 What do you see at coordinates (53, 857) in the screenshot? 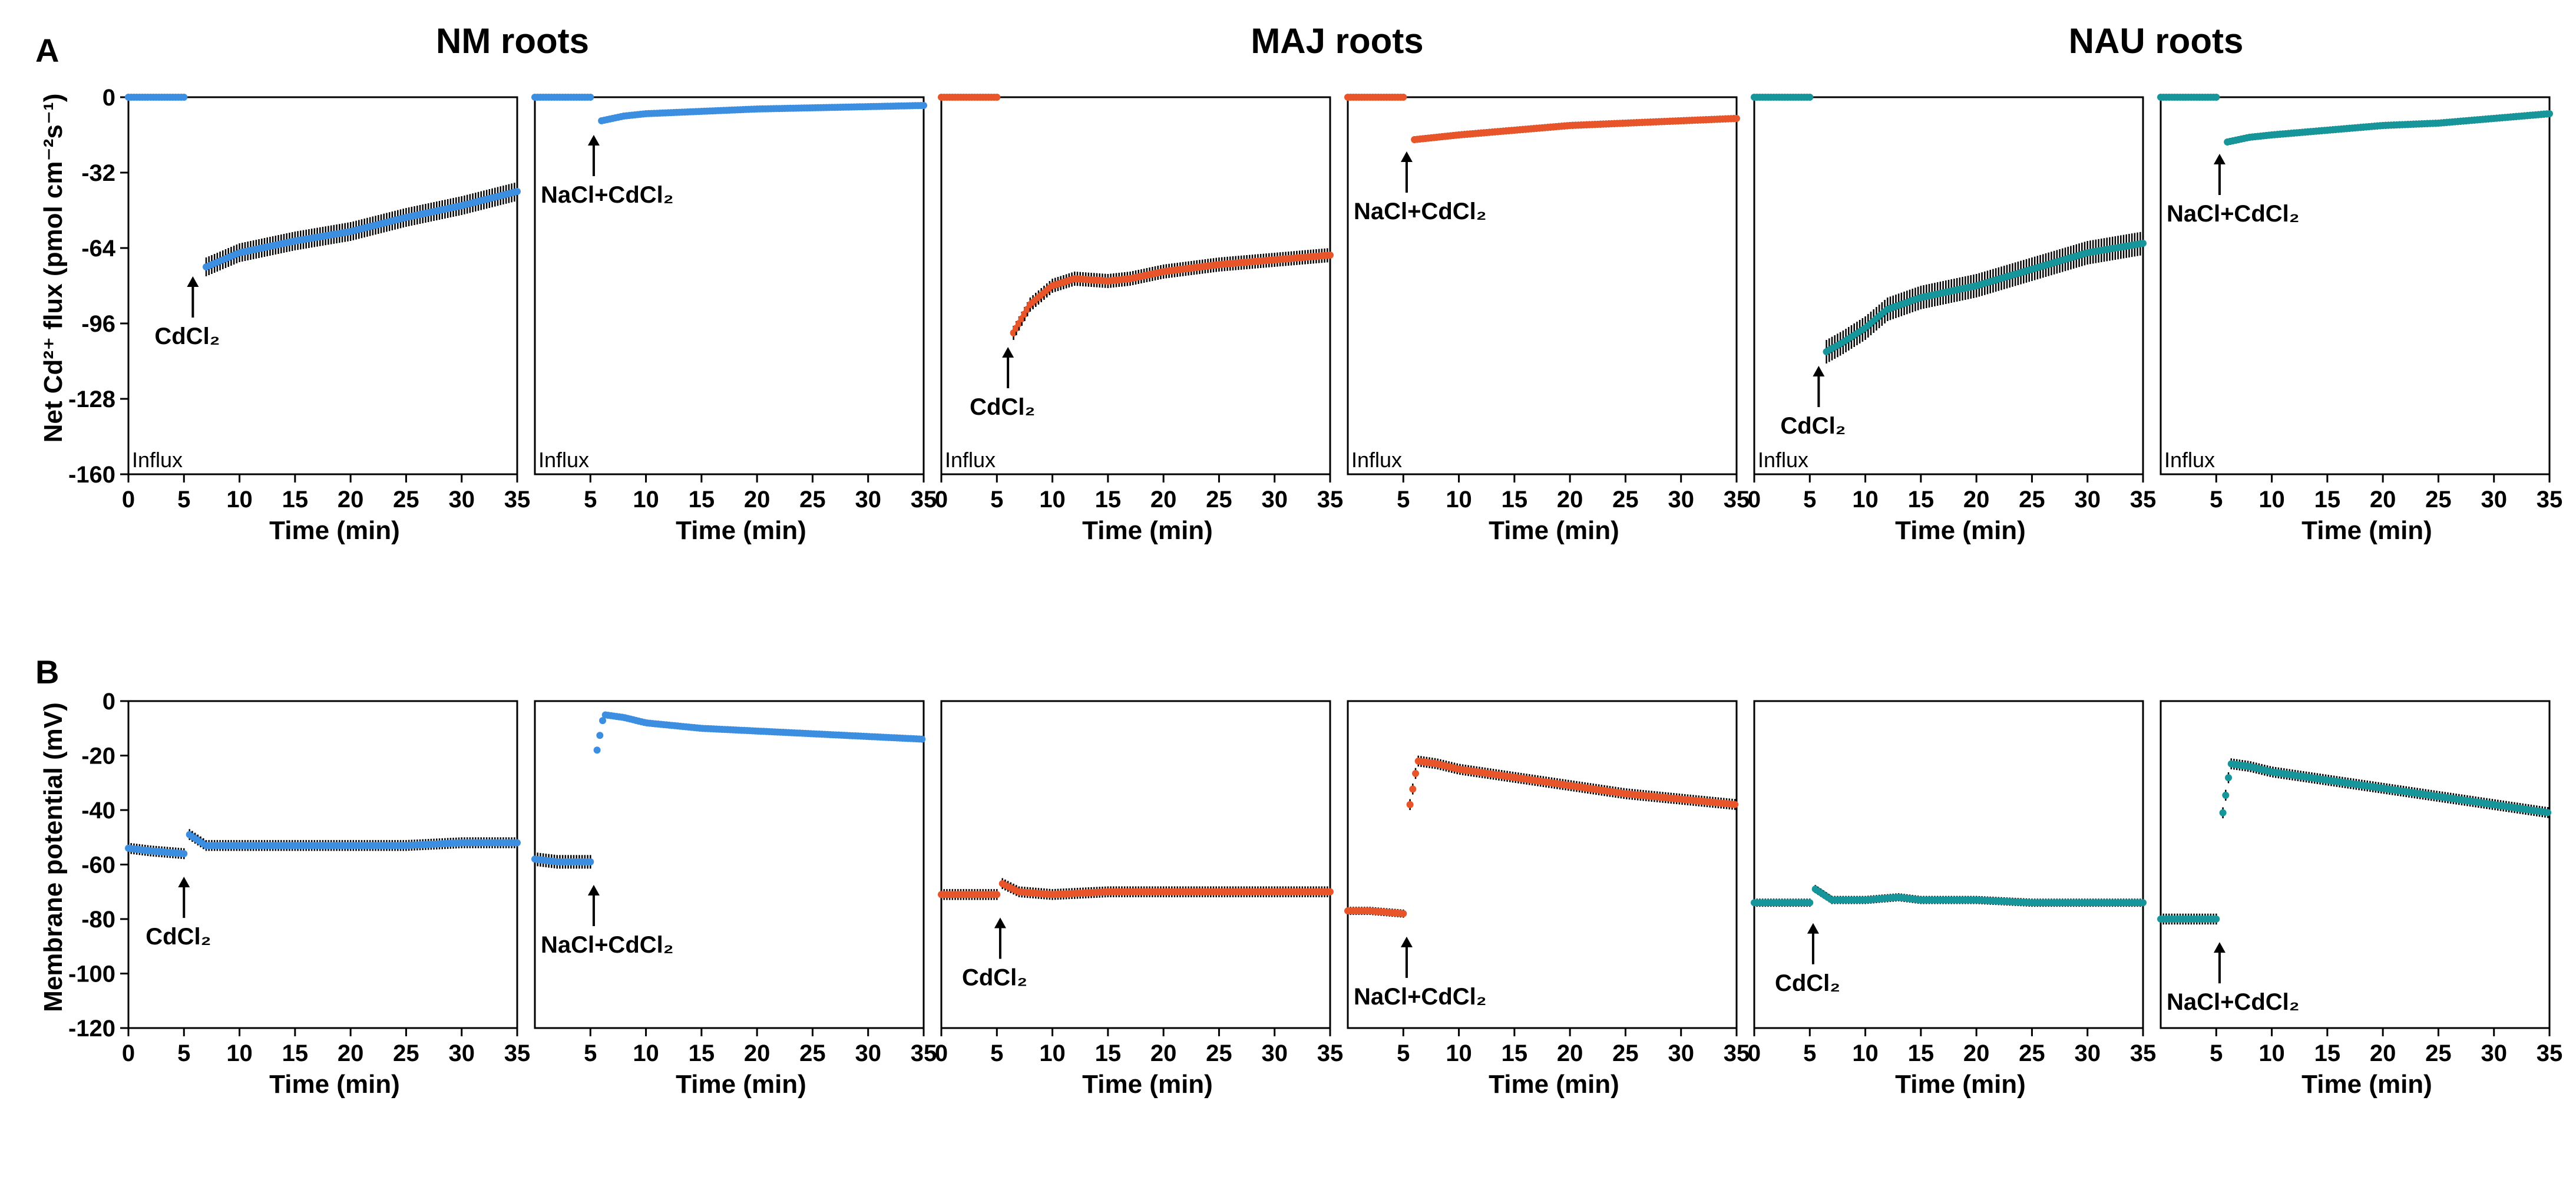
I see `y-axis-label-b: Membrane potential (mV)` at bounding box center [53, 857].